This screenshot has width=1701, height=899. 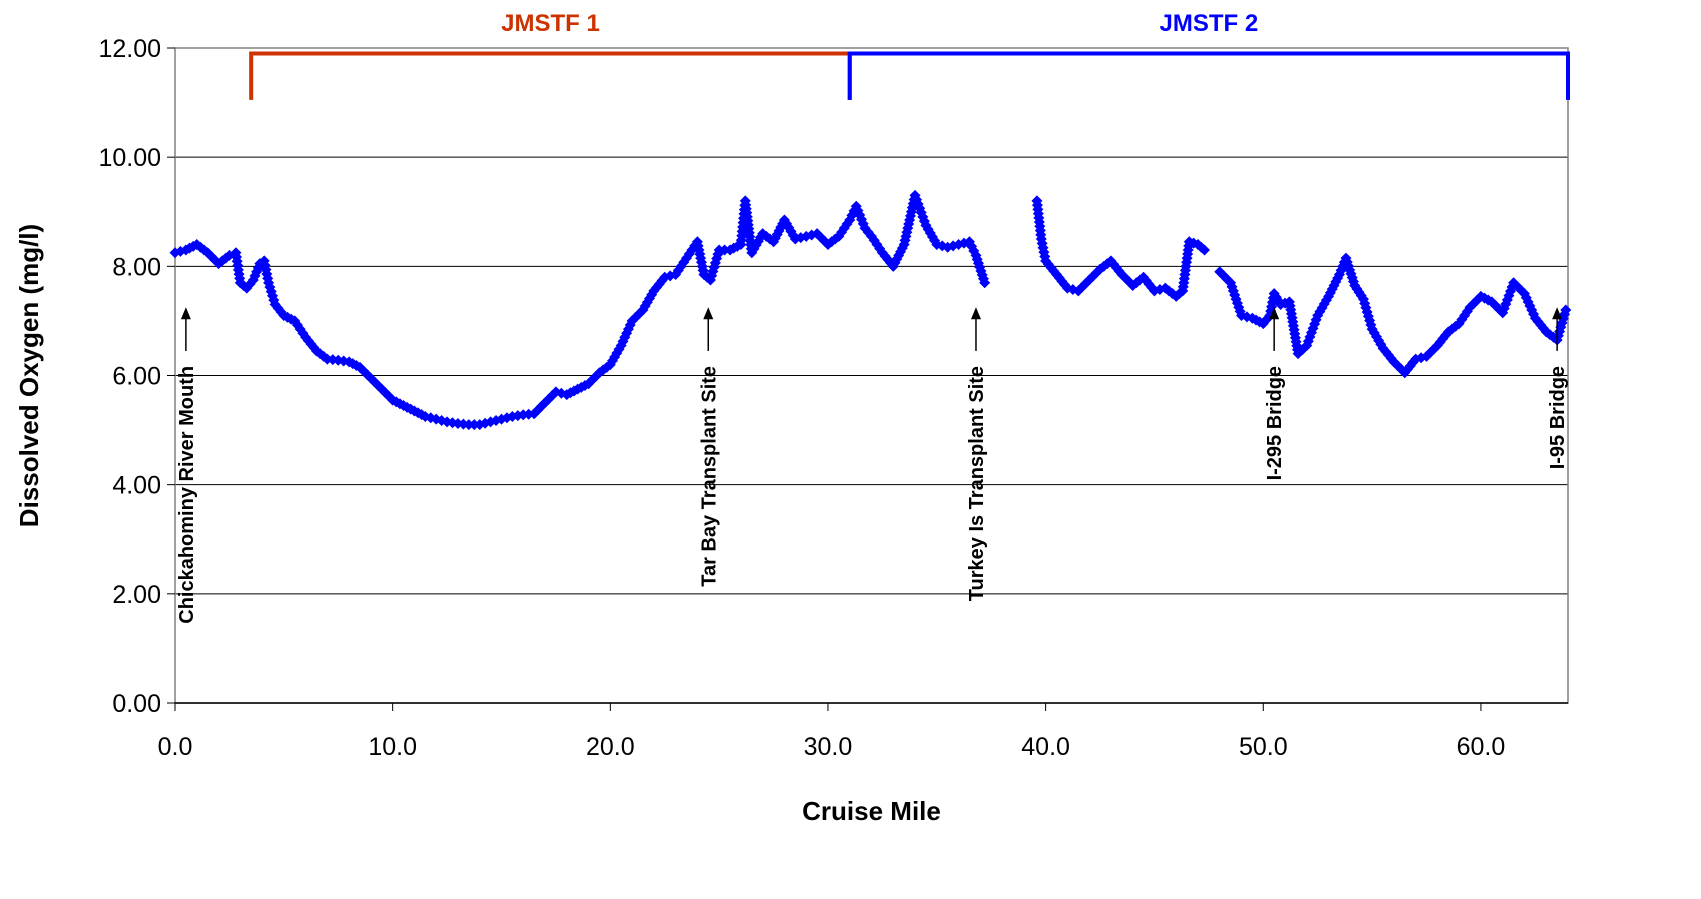 What do you see at coordinates (1263, 747) in the screenshot?
I see `x-tick-label: 50.0` at bounding box center [1263, 747].